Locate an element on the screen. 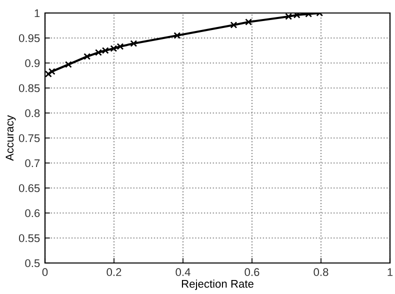 Image resolution: width=395 pixels, height=294 pixels. y-tick-label: 0.7 is located at coordinates (32, 163).